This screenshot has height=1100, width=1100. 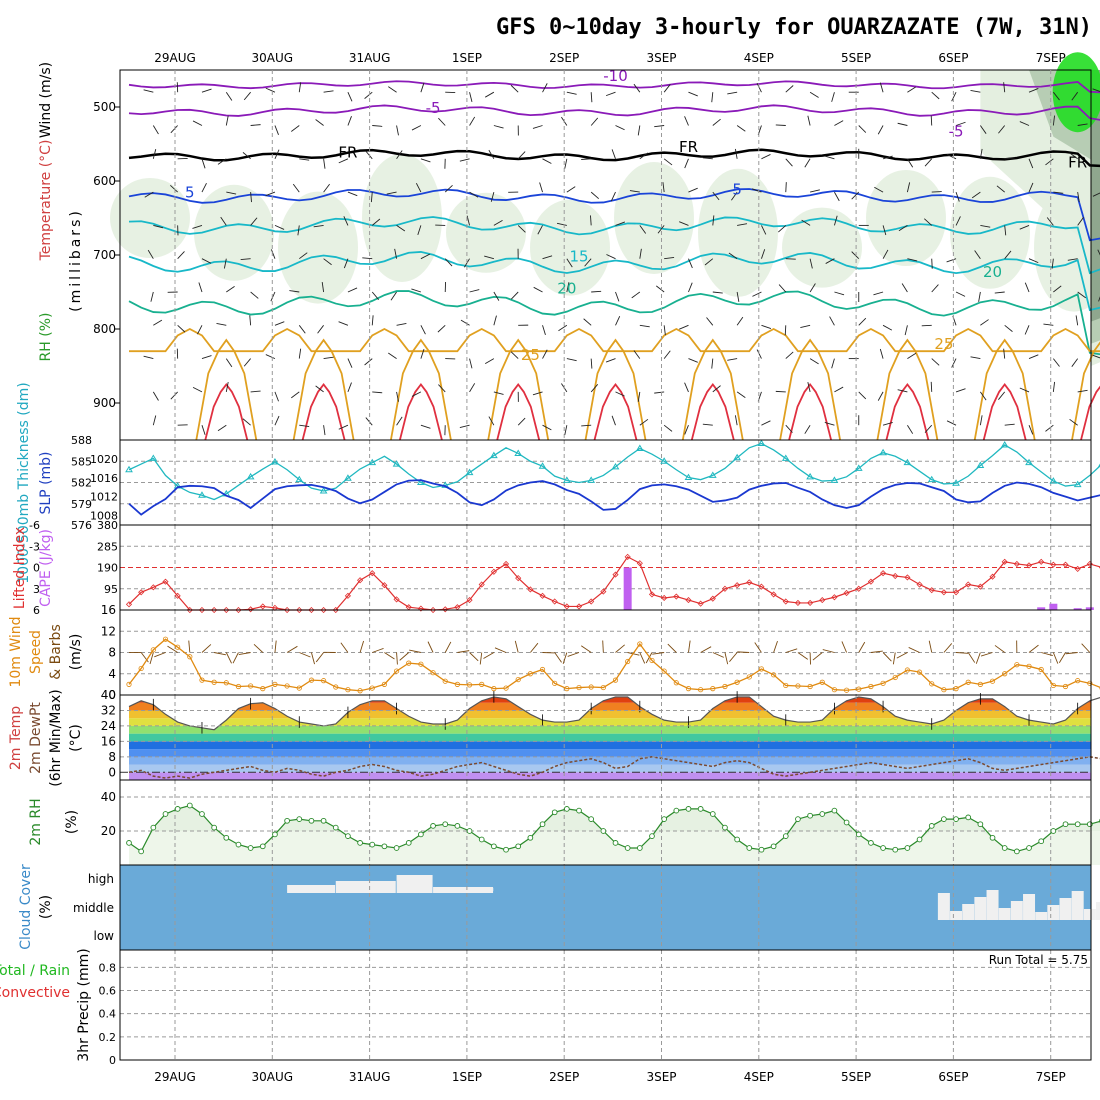 What do you see at coordinates (108, 967) in the screenshot?
I see `precip-tick-label: 0.8` at bounding box center [108, 967].